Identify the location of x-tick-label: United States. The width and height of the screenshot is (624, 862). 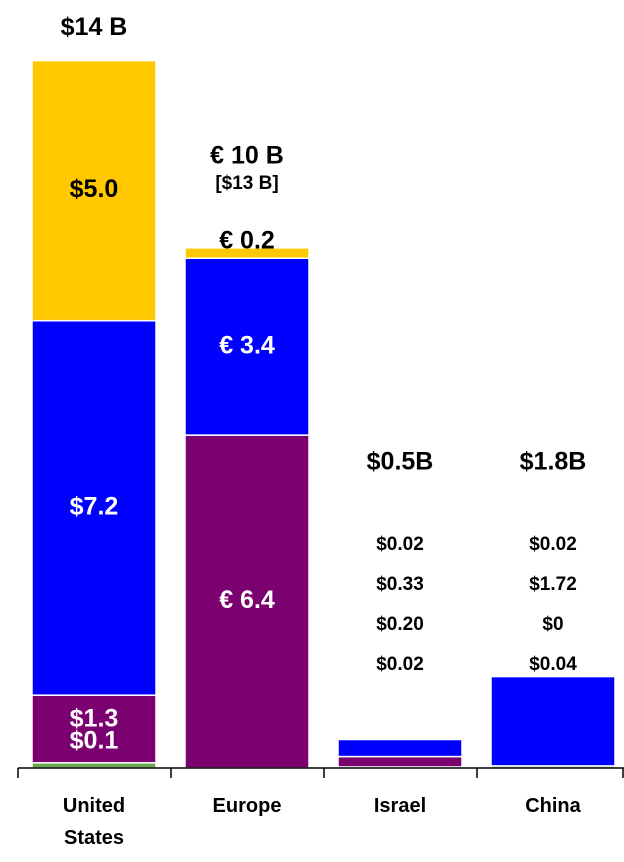
(94, 822).